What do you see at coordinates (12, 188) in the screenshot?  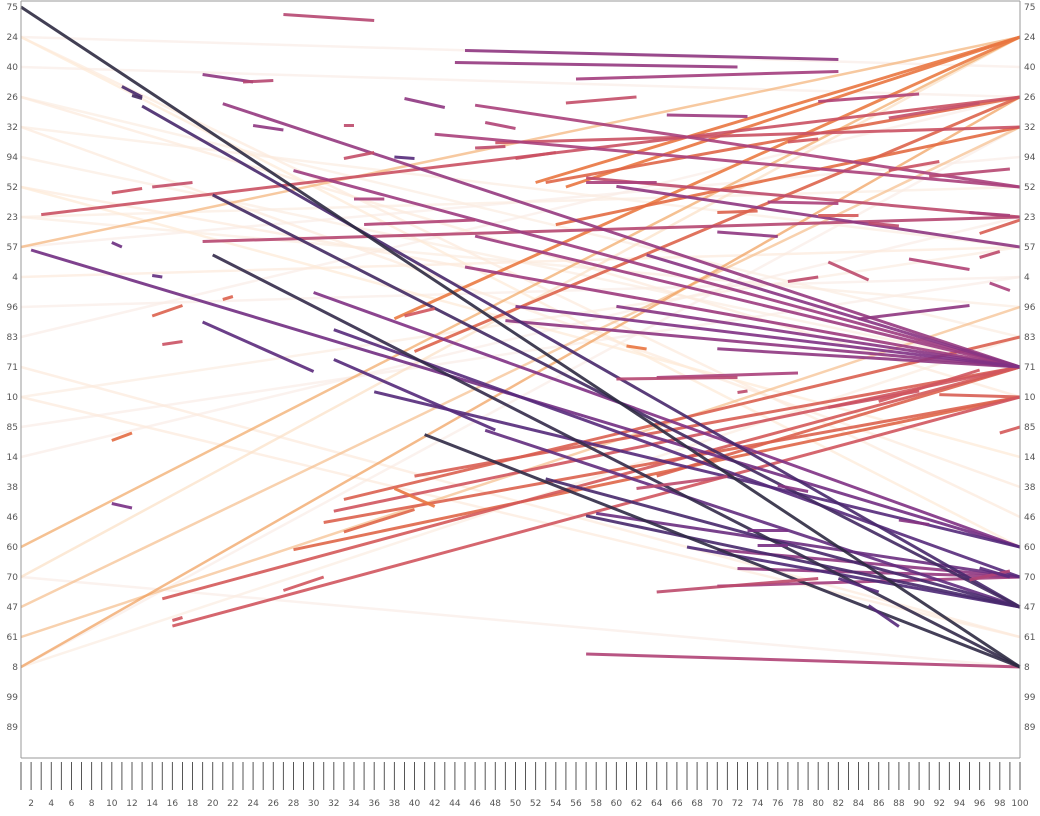 I see `y-tick-left-52: 52` at bounding box center [12, 188].